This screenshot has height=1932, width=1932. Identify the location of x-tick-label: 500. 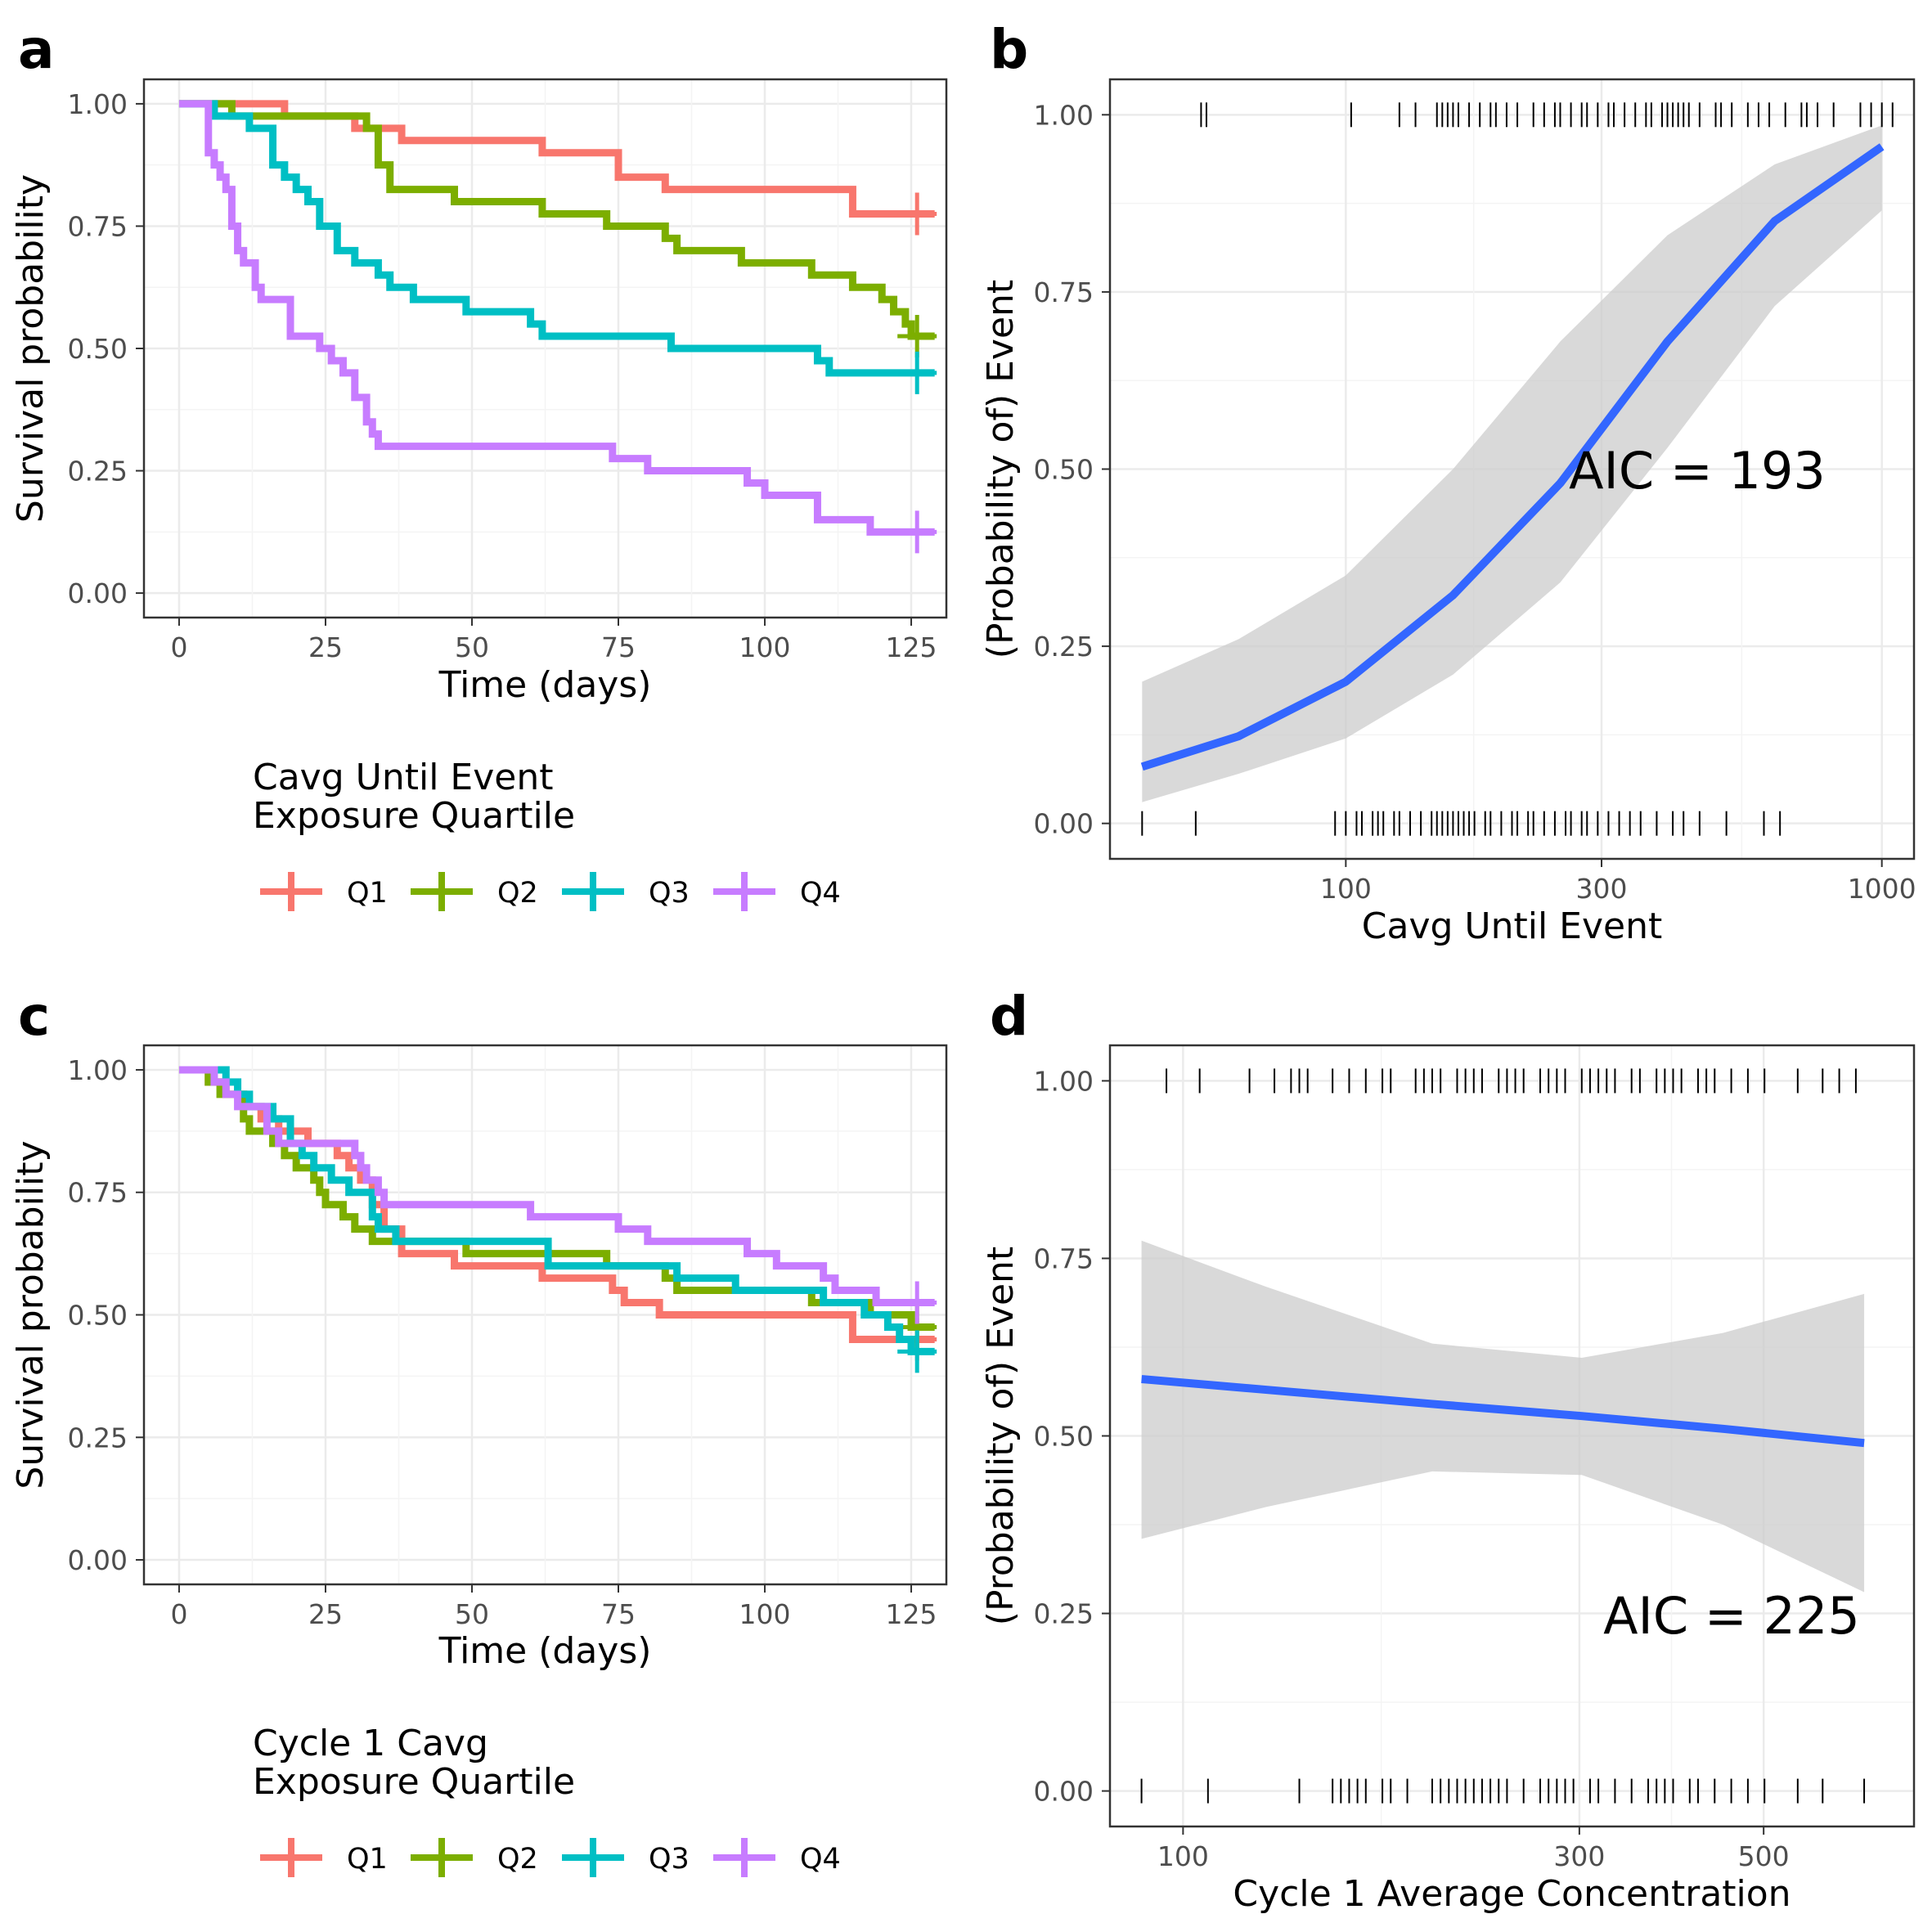
(1764, 1856).